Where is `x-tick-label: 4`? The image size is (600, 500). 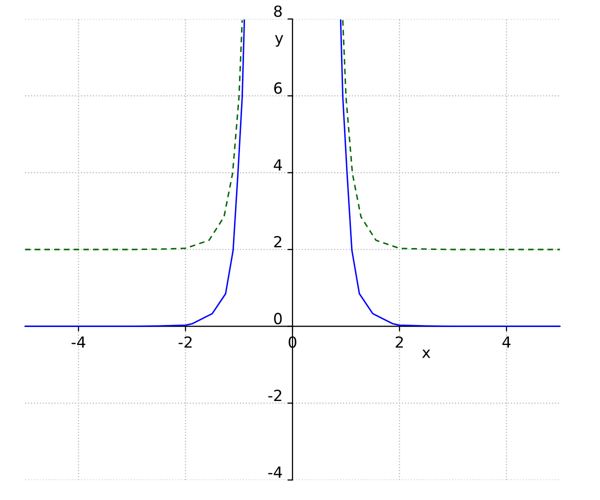 x-tick-label: 4 is located at coordinates (506, 342).